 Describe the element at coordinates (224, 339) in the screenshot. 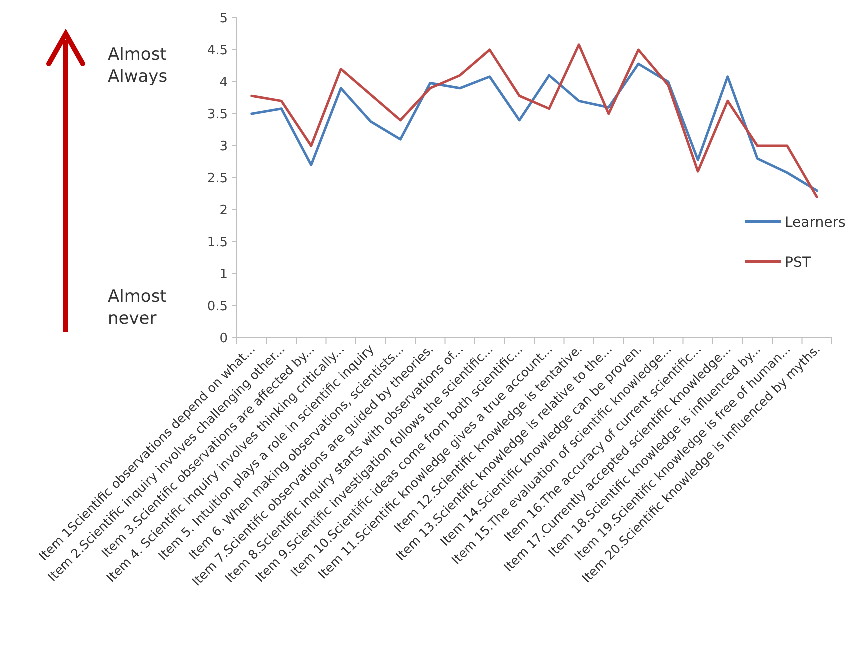

I see `y-tick-label: 0` at that location.